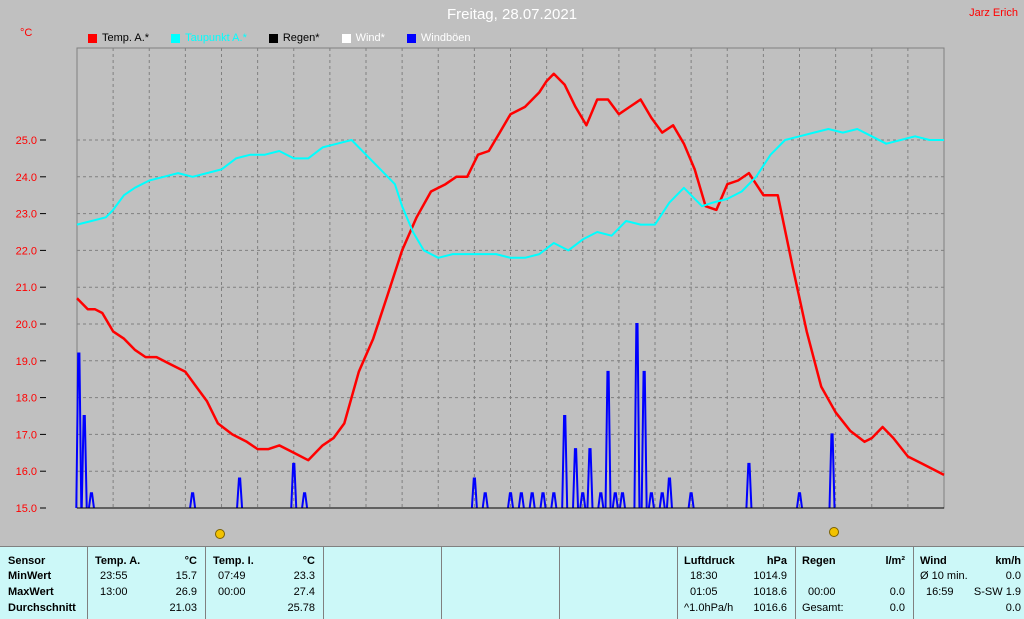  What do you see at coordinates (209, 38) in the screenshot?
I see `legend-item-taupunkt: Taupunkt A.*` at bounding box center [209, 38].